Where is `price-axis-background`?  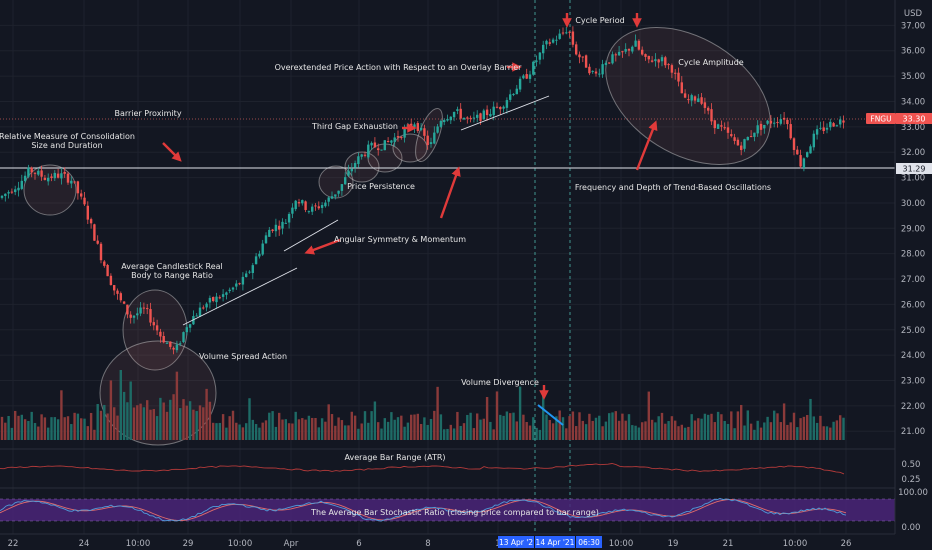 price-axis-background is located at coordinates (913, 267).